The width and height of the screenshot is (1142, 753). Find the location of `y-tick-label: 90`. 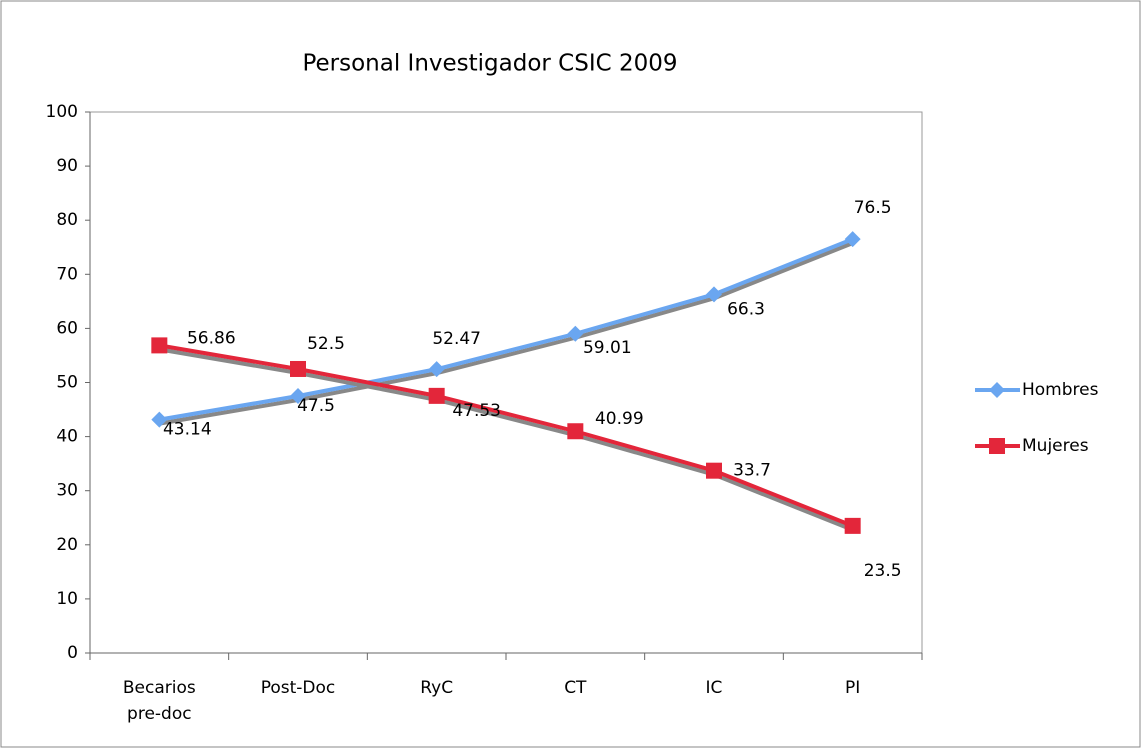

y-tick-label: 90 is located at coordinates (67, 166).